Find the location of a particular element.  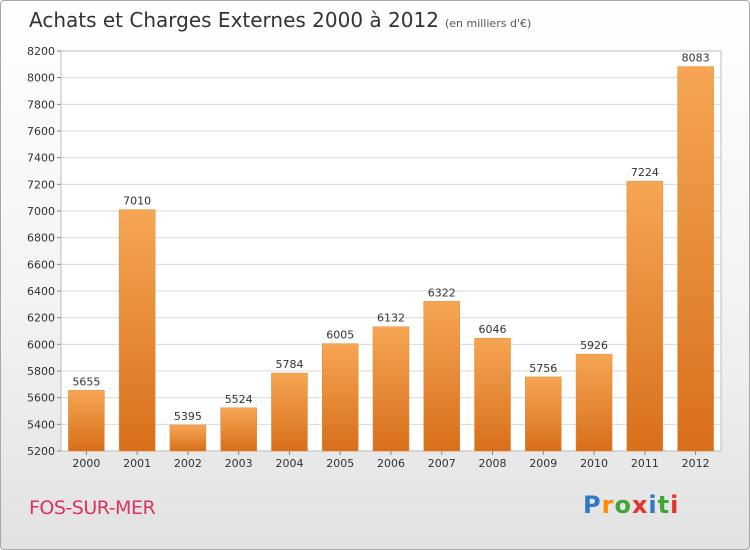

y-tick-label: 7200 is located at coordinates (41, 184).